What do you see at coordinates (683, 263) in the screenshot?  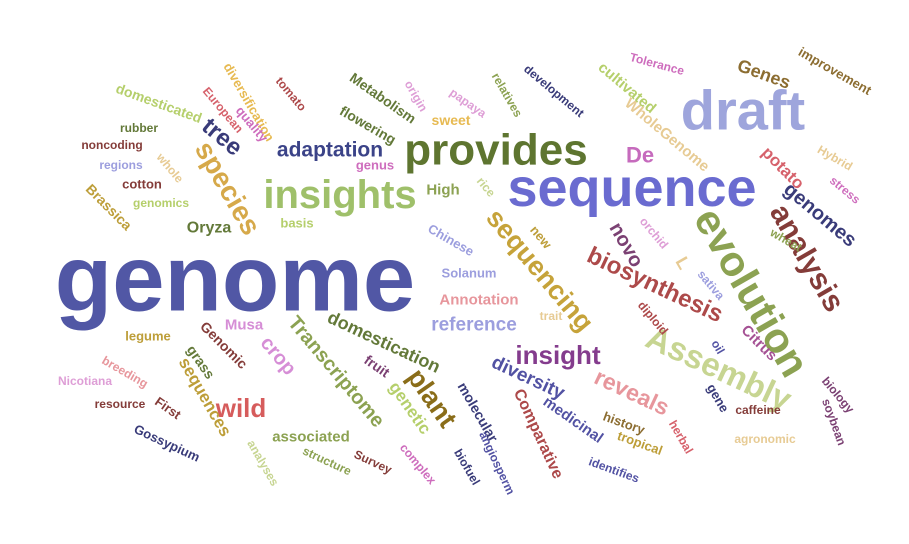 I see `word-l: L` at bounding box center [683, 263].